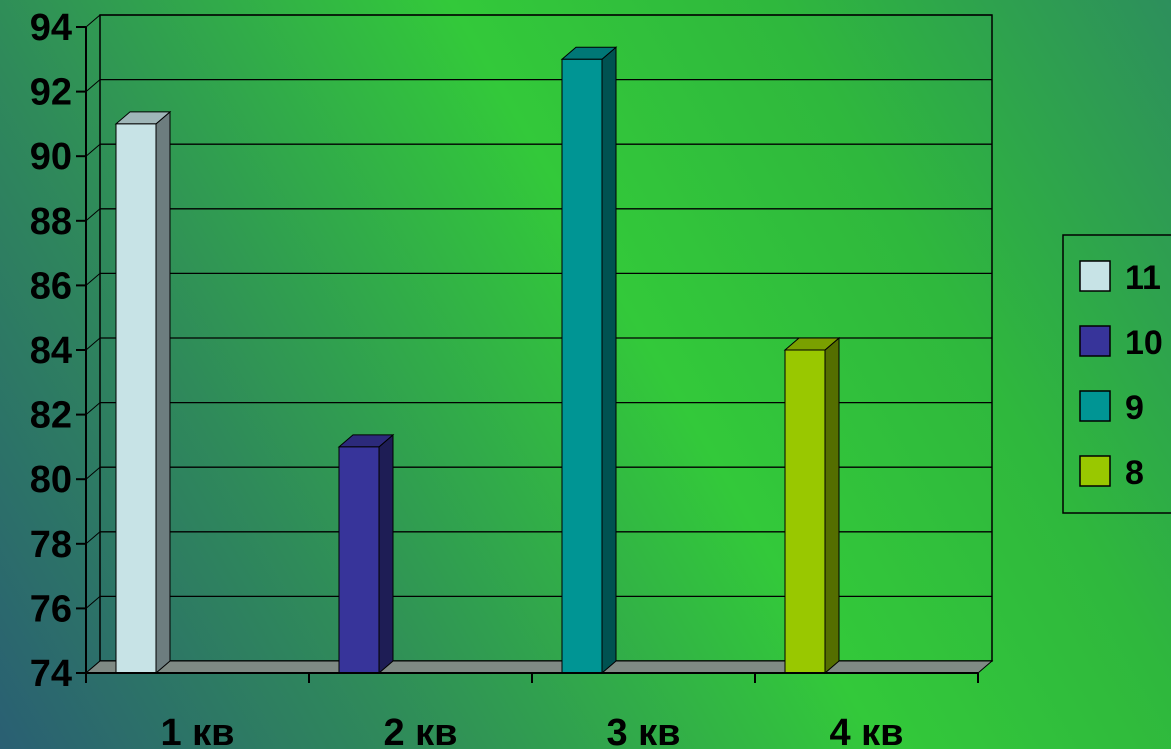  Describe the element at coordinates (1134, 408) in the screenshot. I see `legend-label: 9` at that location.